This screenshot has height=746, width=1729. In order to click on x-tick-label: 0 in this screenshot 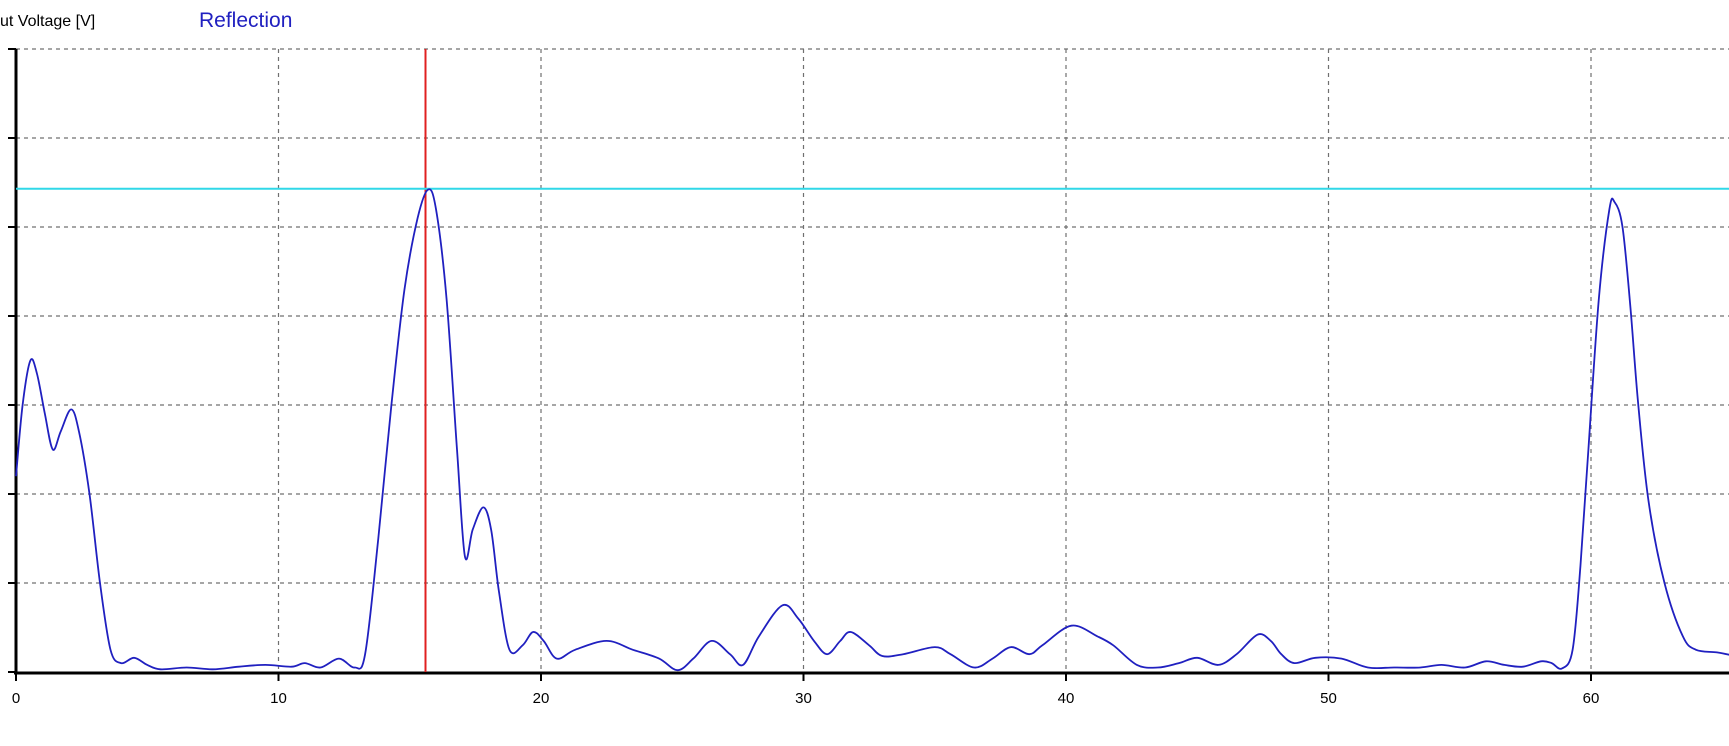, I will do `click(16, 698)`.